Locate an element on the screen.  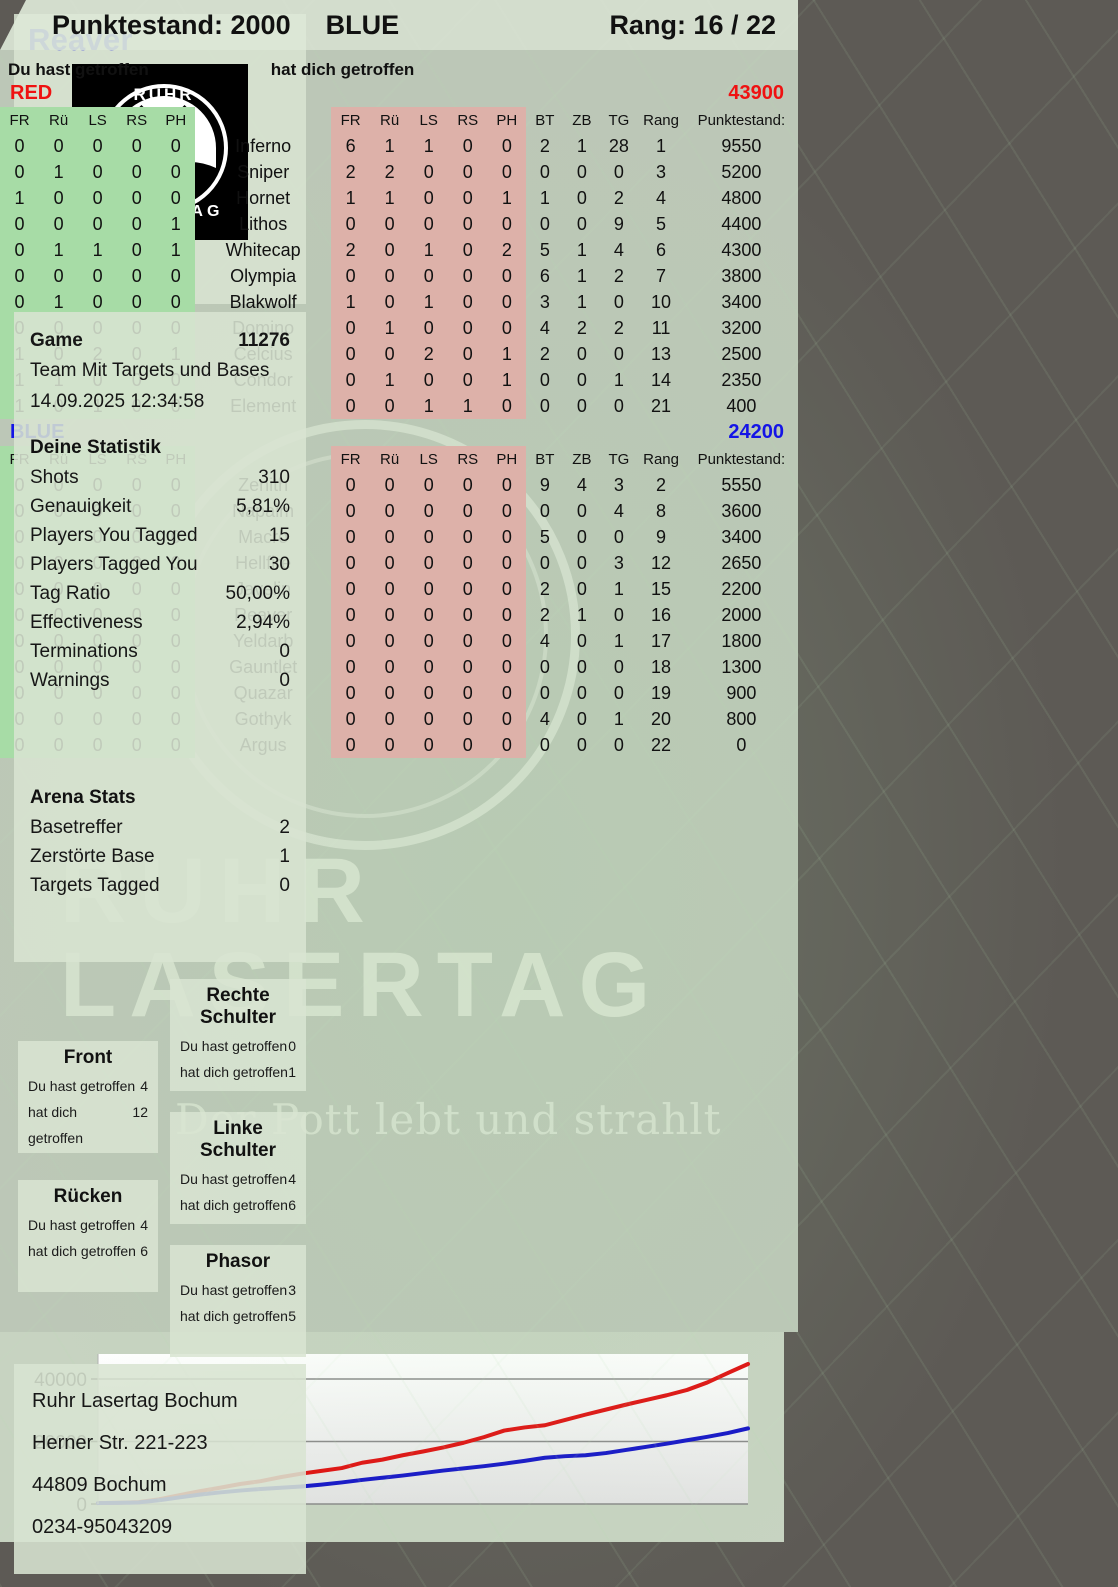
header-bar: Punktestand: 2000 BLUE Rang: 16 / 22 is located at coordinates (399, 25).